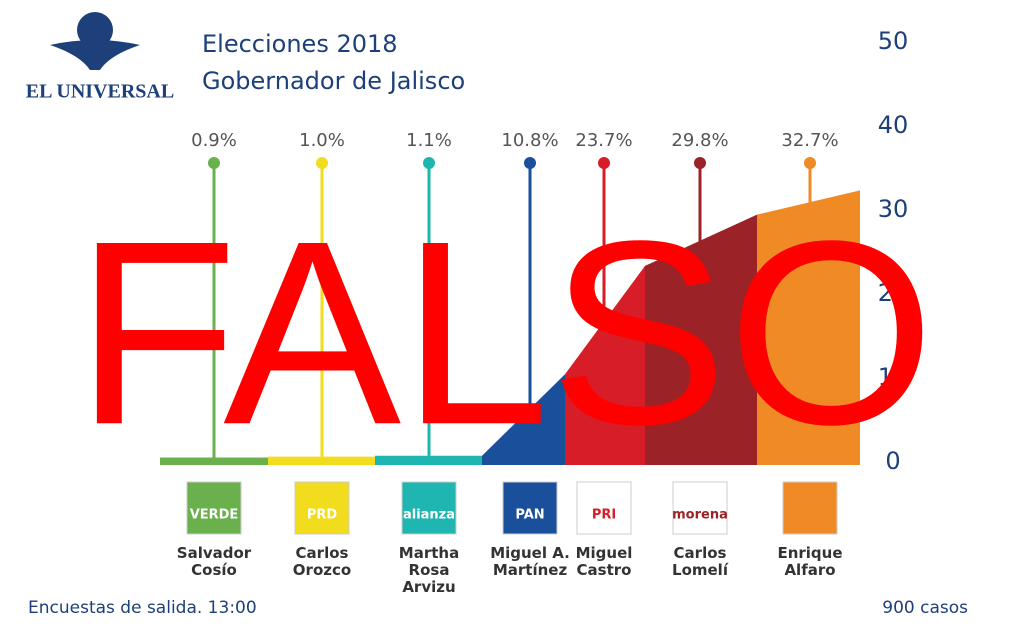 This screenshot has width=1024, height=629. What do you see at coordinates (214, 140) in the screenshot?
I see `value-label: 0.9%` at bounding box center [214, 140].